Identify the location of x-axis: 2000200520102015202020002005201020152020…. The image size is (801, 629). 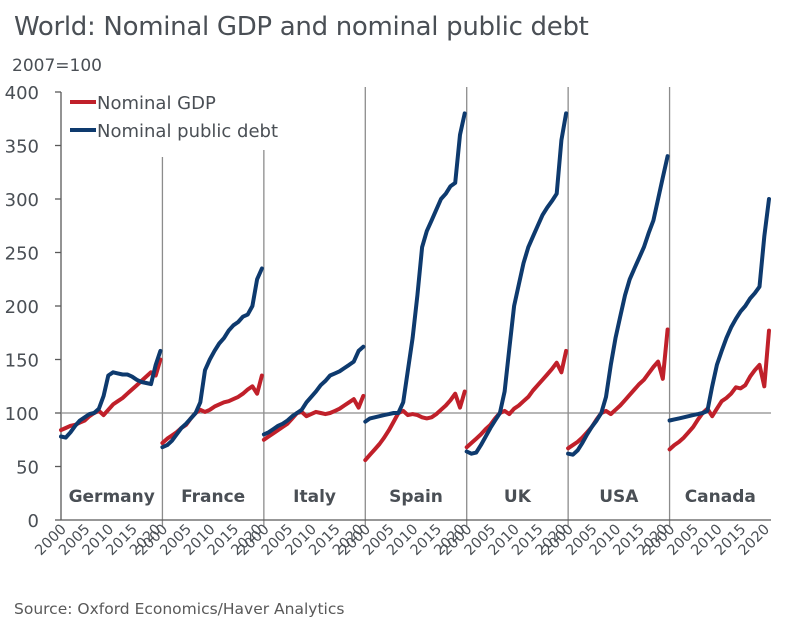
(402, 539).